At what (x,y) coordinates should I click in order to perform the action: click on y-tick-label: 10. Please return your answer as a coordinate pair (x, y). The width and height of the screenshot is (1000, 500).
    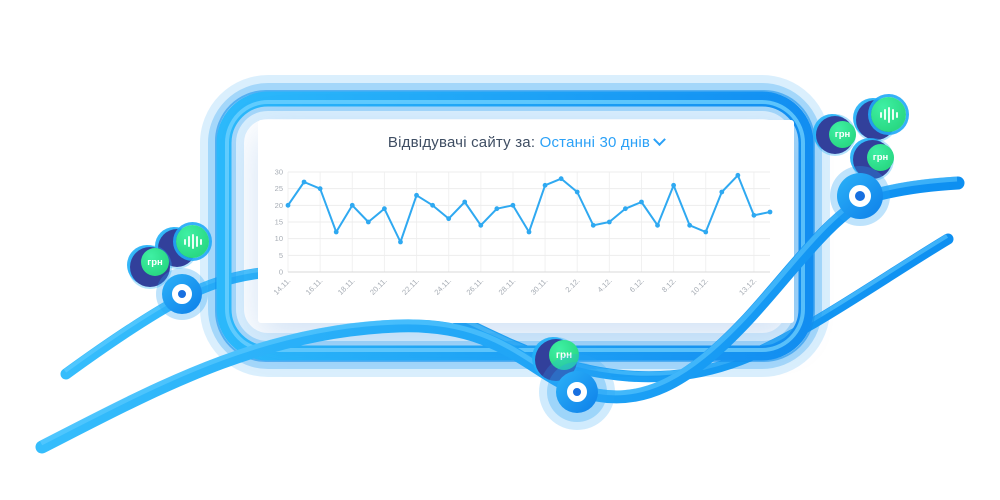
    Looking at the image, I should click on (279, 238).